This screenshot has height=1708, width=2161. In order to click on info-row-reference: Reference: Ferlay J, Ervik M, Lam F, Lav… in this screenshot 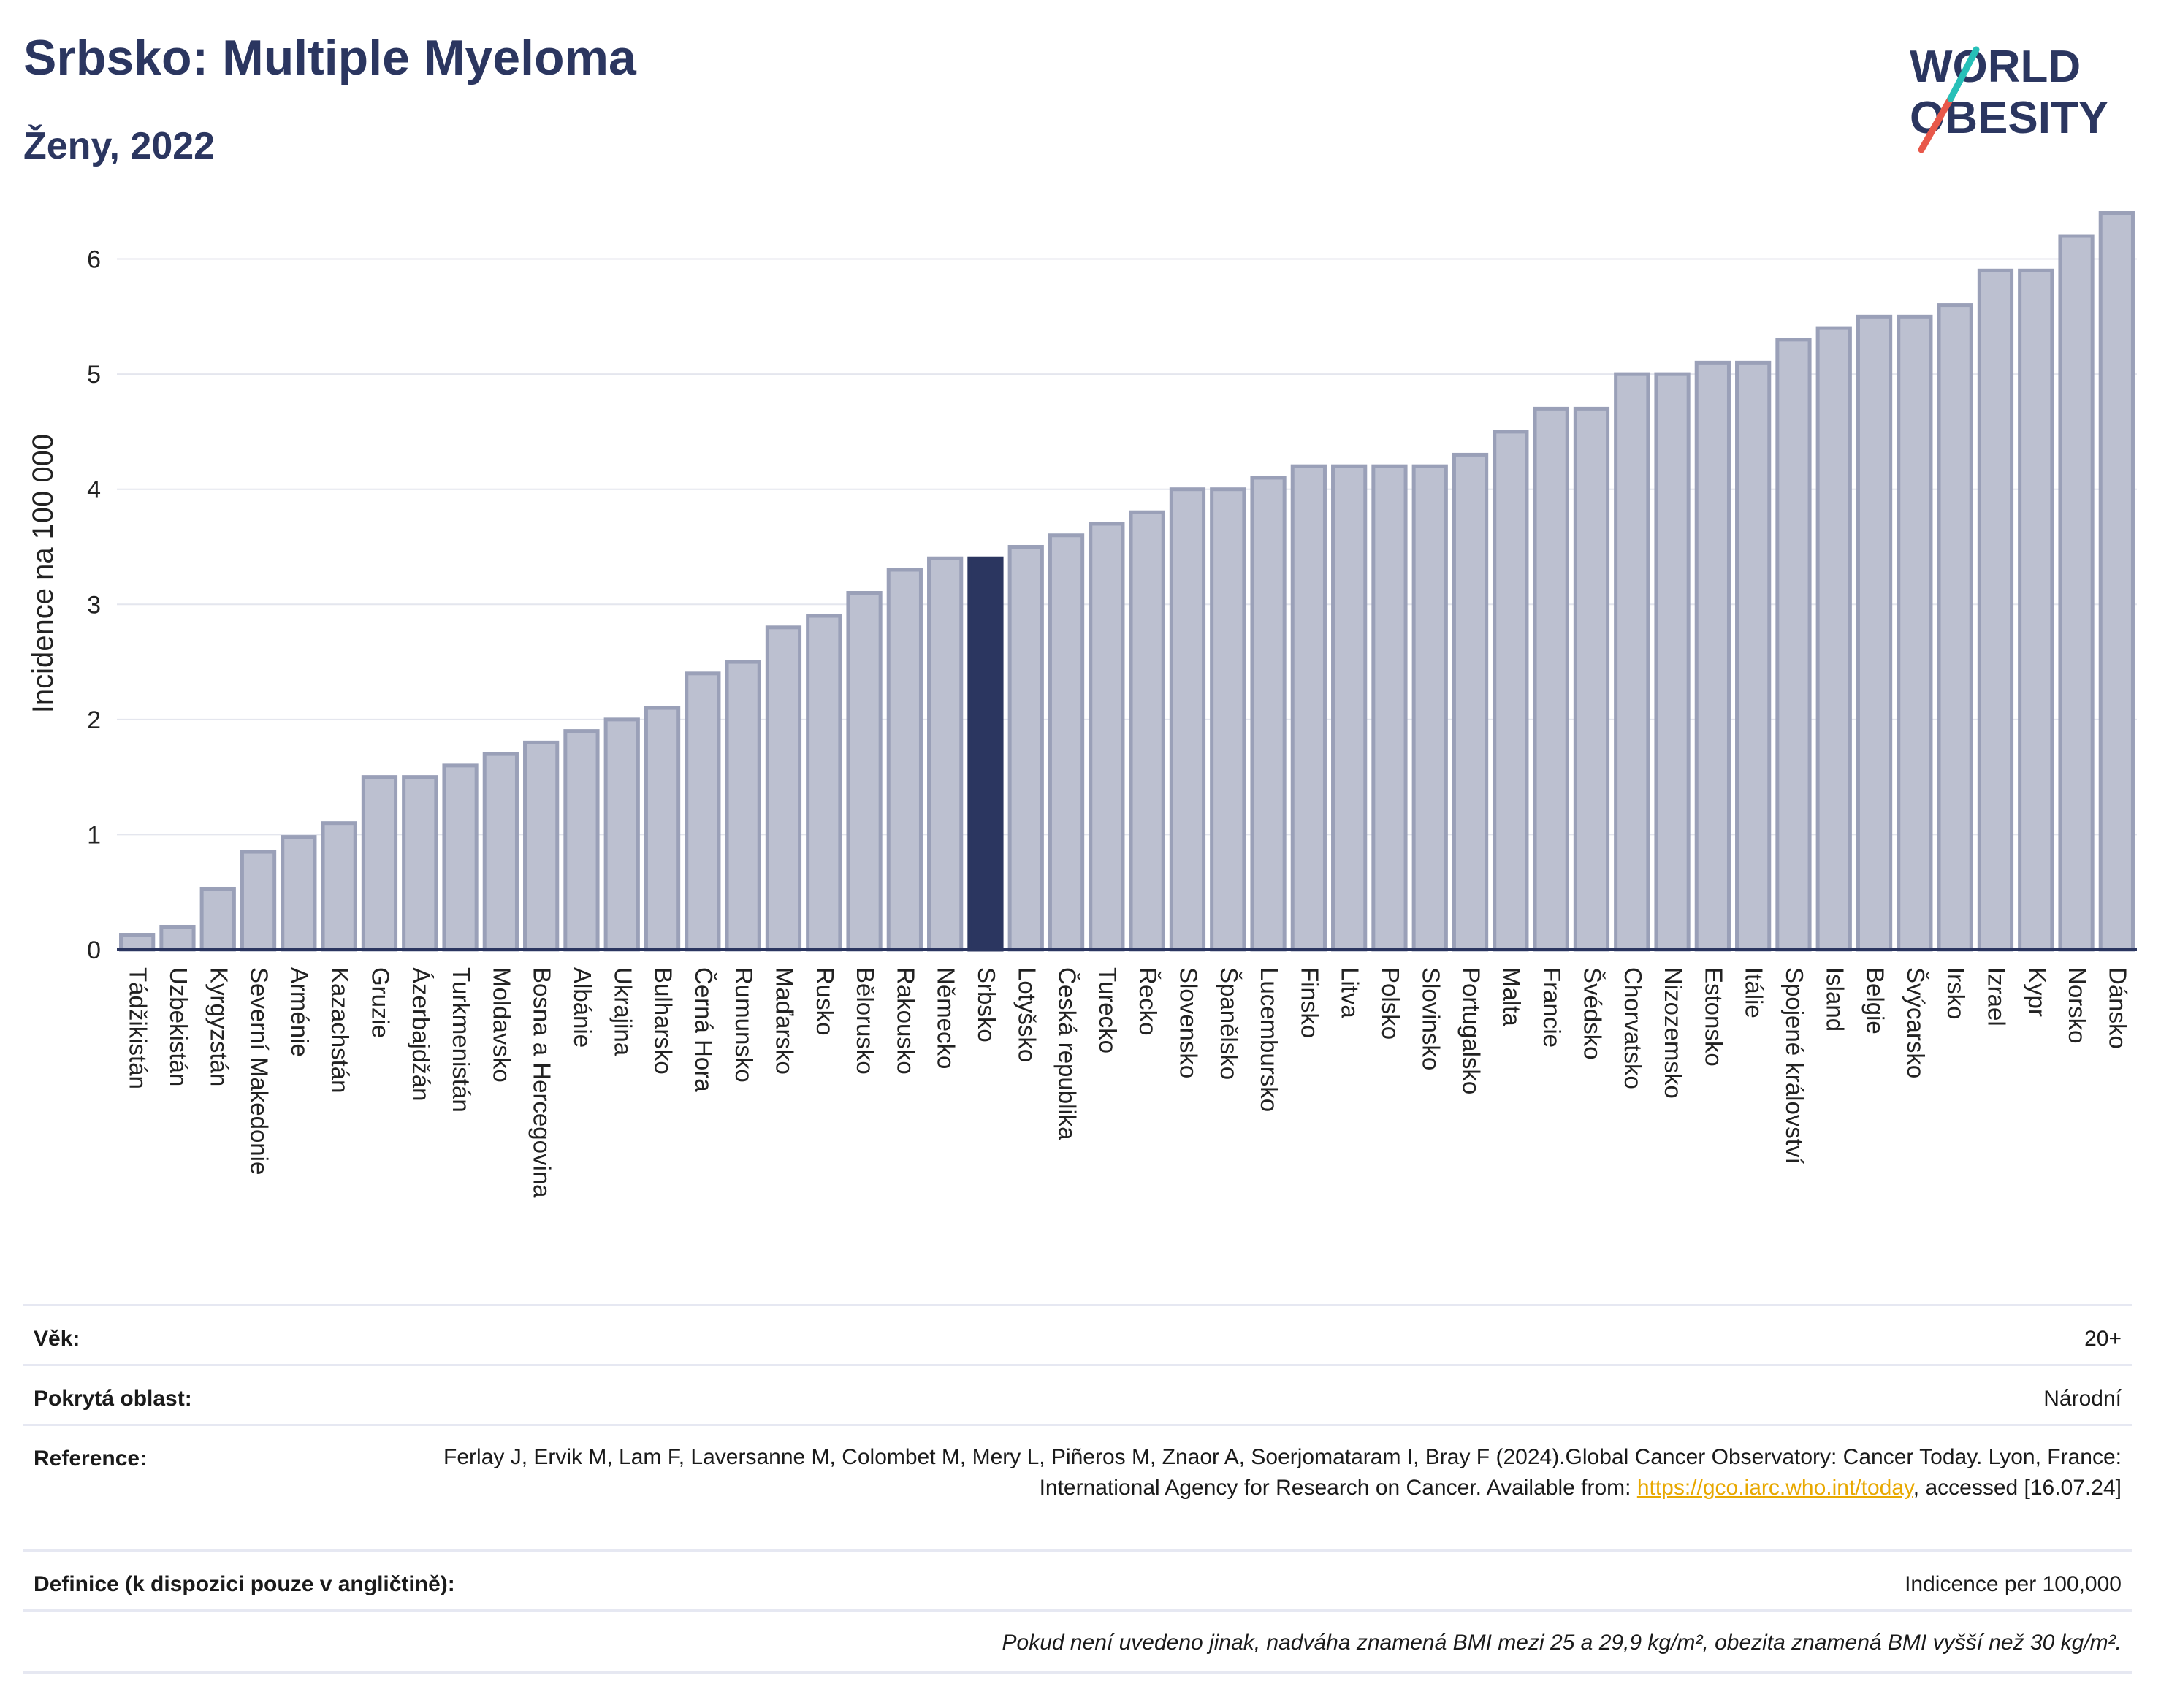, I will do `click(1077, 1487)`.